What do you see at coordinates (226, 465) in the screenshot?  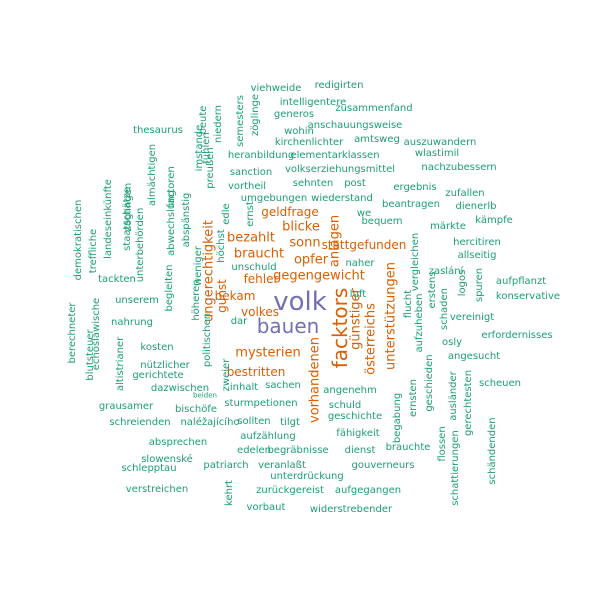 I see `word: patriarch` at bounding box center [226, 465].